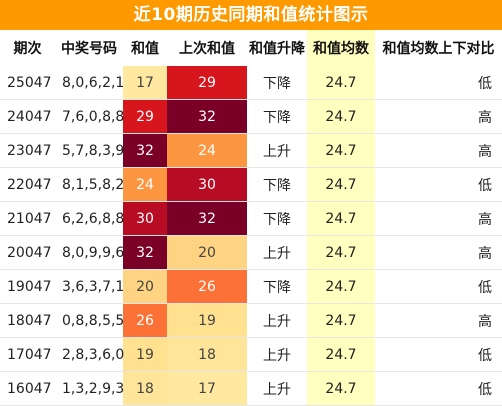 The width and height of the screenshot is (502, 406). I want to click on header-numbers: 中奖号码, so click(89, 48).